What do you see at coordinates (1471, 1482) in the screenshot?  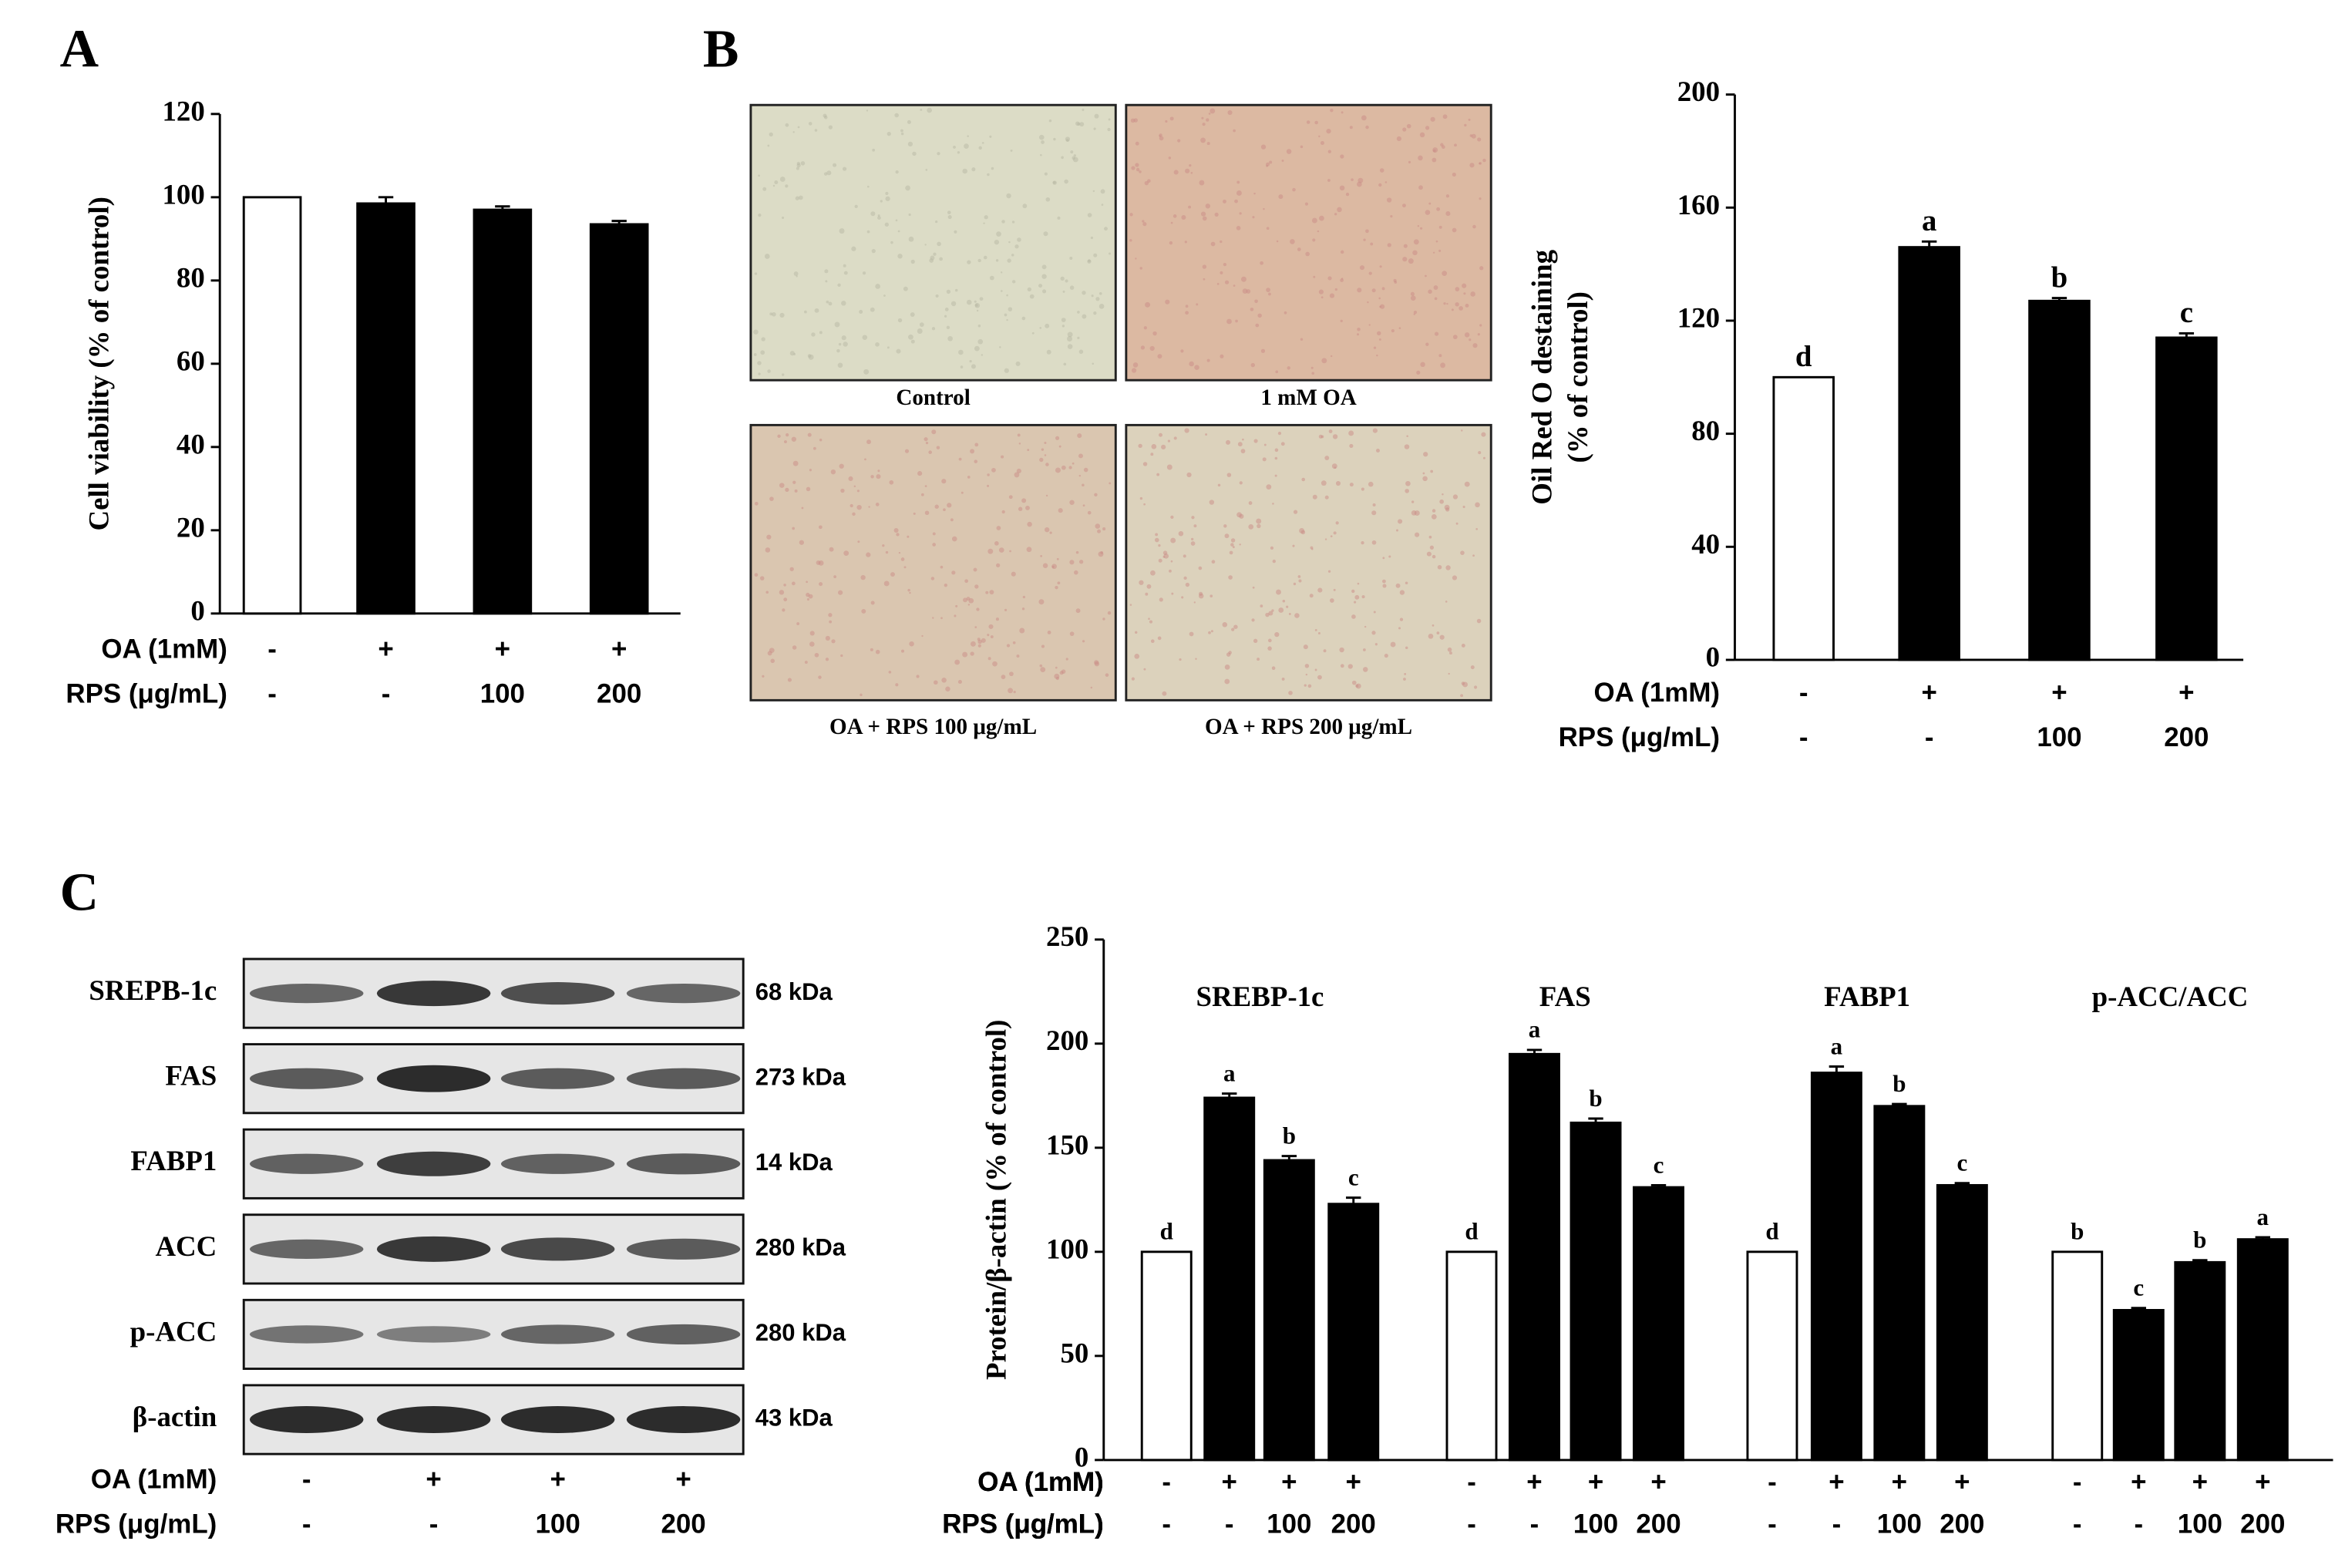 I see `treatment-level: -` at bounding box center [1471, 1482].